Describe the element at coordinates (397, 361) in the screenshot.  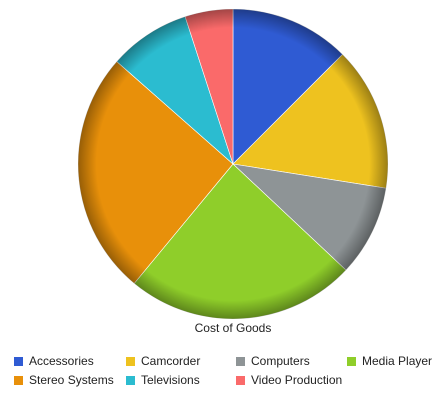
I see `legend-label: Media Player` at that location.